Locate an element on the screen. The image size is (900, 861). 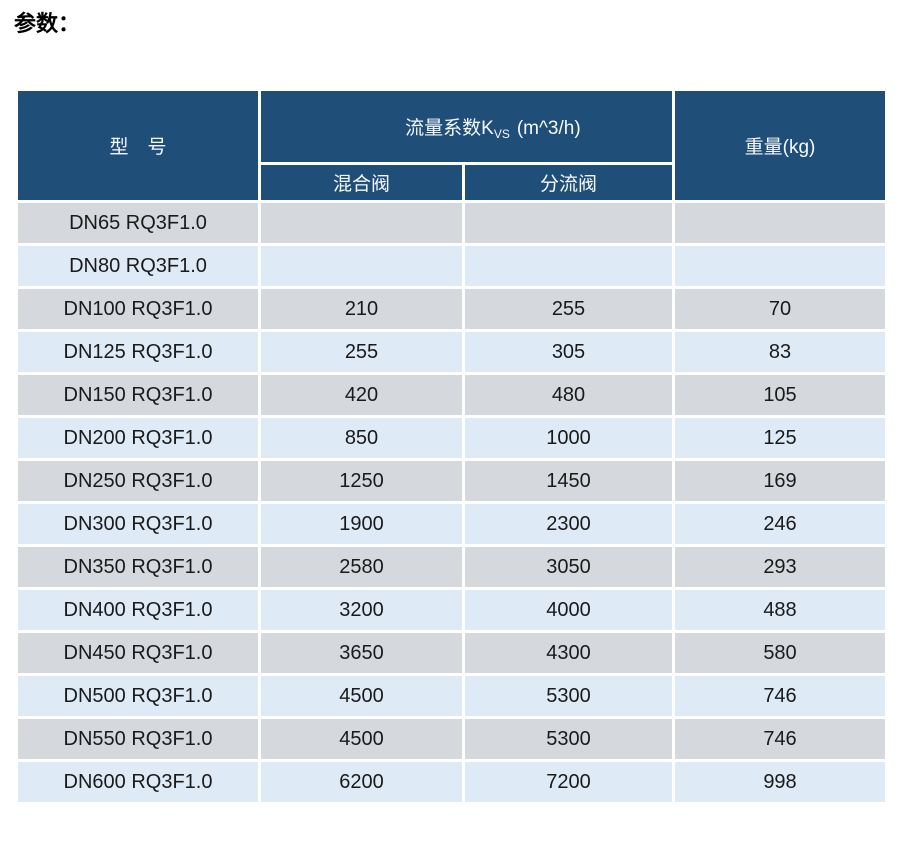
table-row: DN80 RQ3F1.0 is located at coordinates (451, 266).